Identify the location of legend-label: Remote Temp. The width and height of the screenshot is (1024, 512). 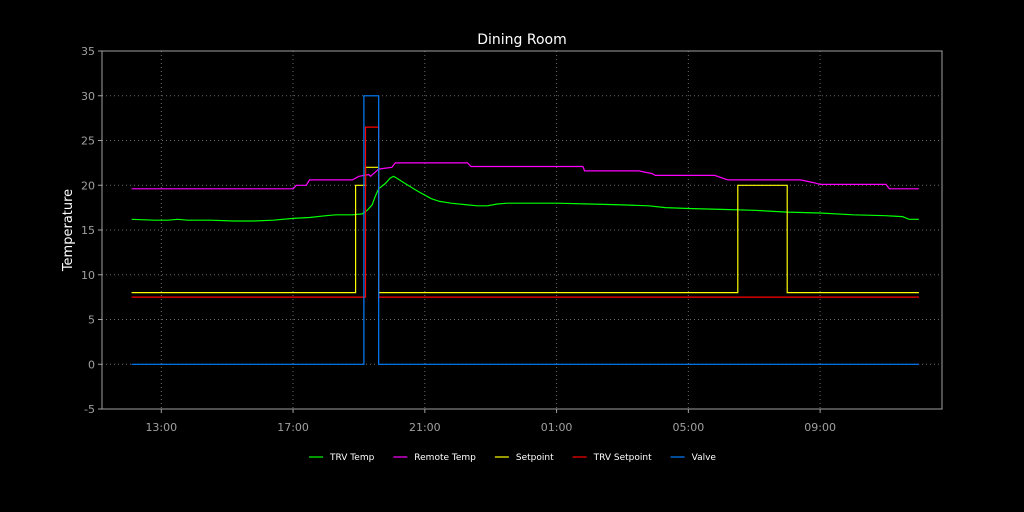
(445, 458).